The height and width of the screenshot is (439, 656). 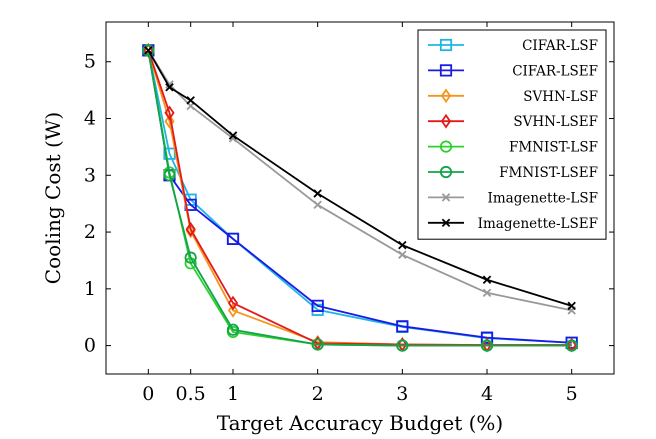 I want to click on y-tick-label: 0, so click(x=90, y=346).